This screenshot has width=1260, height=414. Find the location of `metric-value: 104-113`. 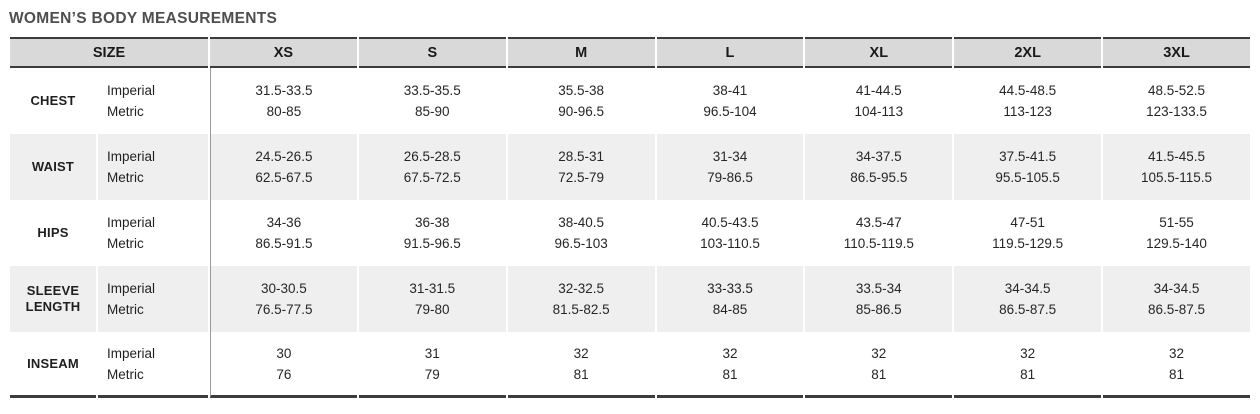

metric-value: 104-113 is located at coordinates (879, 111).